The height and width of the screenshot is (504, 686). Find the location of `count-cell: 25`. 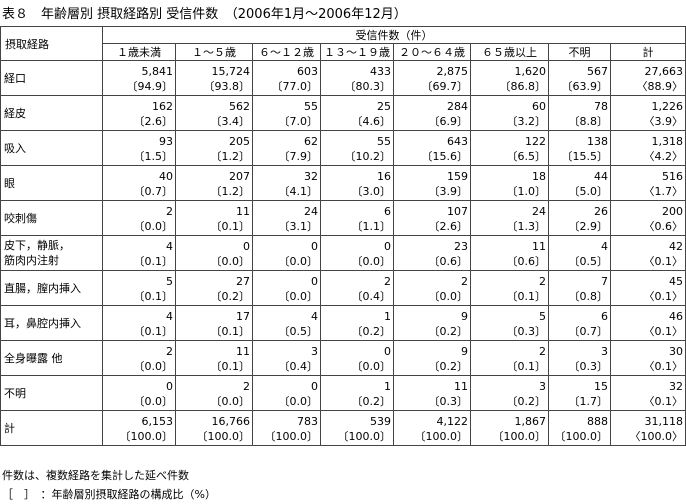

count-cell: 25 is located at coordinates (357, 104).